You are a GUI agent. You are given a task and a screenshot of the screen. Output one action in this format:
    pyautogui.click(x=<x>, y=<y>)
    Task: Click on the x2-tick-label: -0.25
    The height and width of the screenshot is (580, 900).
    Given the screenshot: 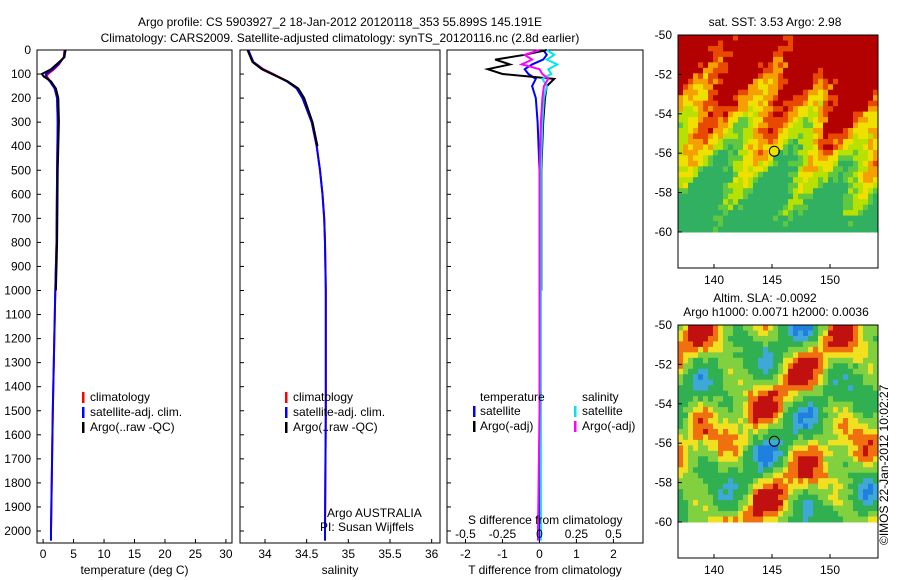 What is the action you would take?
    pyautogui.click(x=503, y=534)
    